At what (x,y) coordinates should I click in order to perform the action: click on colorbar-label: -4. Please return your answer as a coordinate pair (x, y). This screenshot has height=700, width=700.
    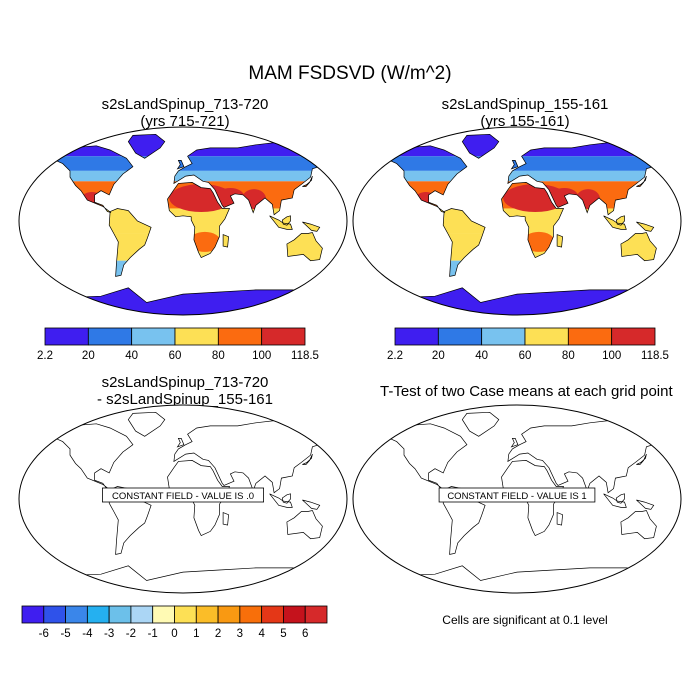
    Looking at the image, I should click on (87, 634).